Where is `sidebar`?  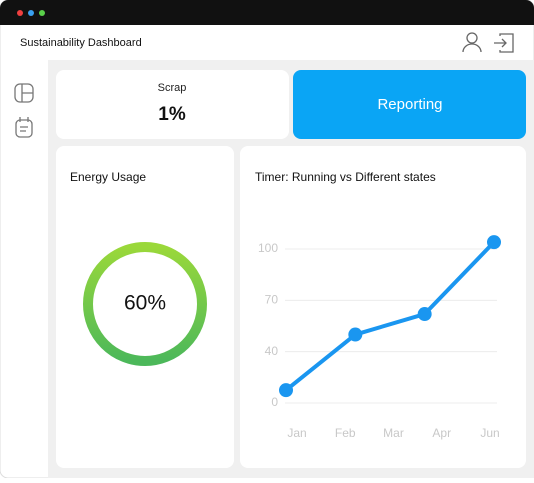
sidebar is located at coordinates (24, 110).